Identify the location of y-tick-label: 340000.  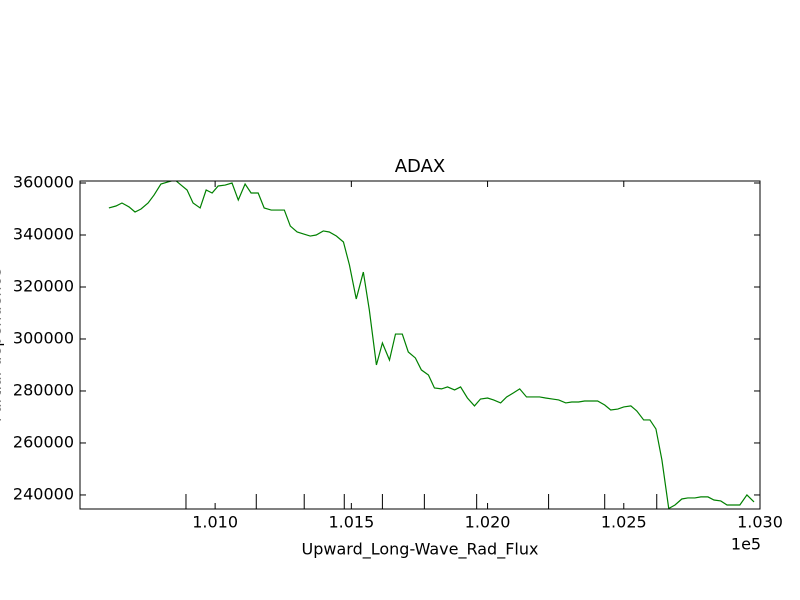
(43, 233).